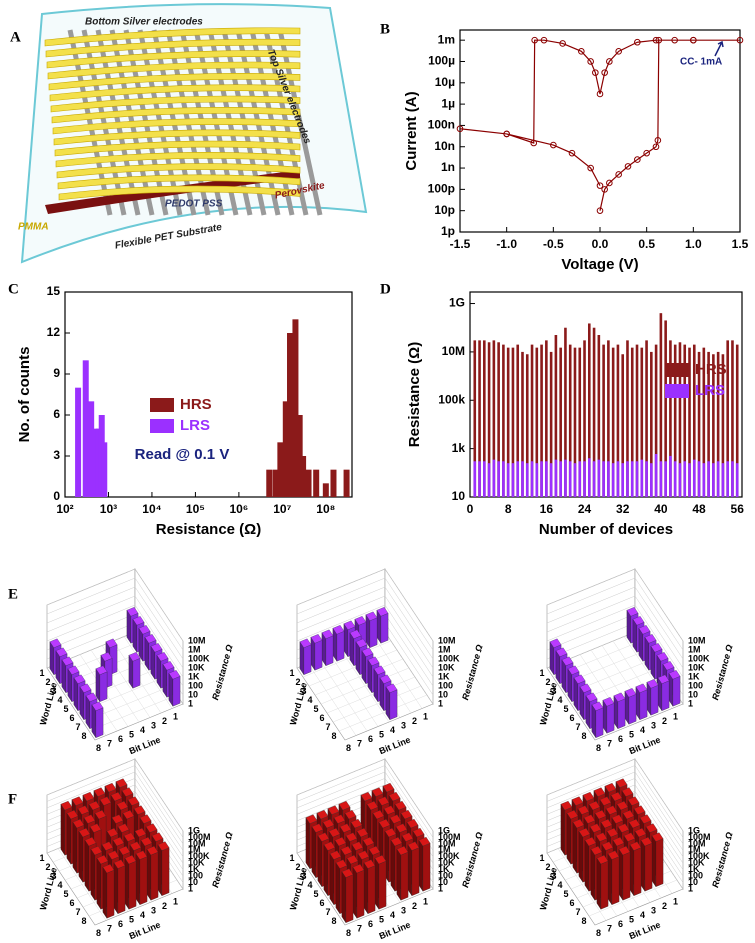  What do you see at coordinates (381, 920) in the screenshot?
I see `bit-tick-label: 5` at bounding box center [381, 920].